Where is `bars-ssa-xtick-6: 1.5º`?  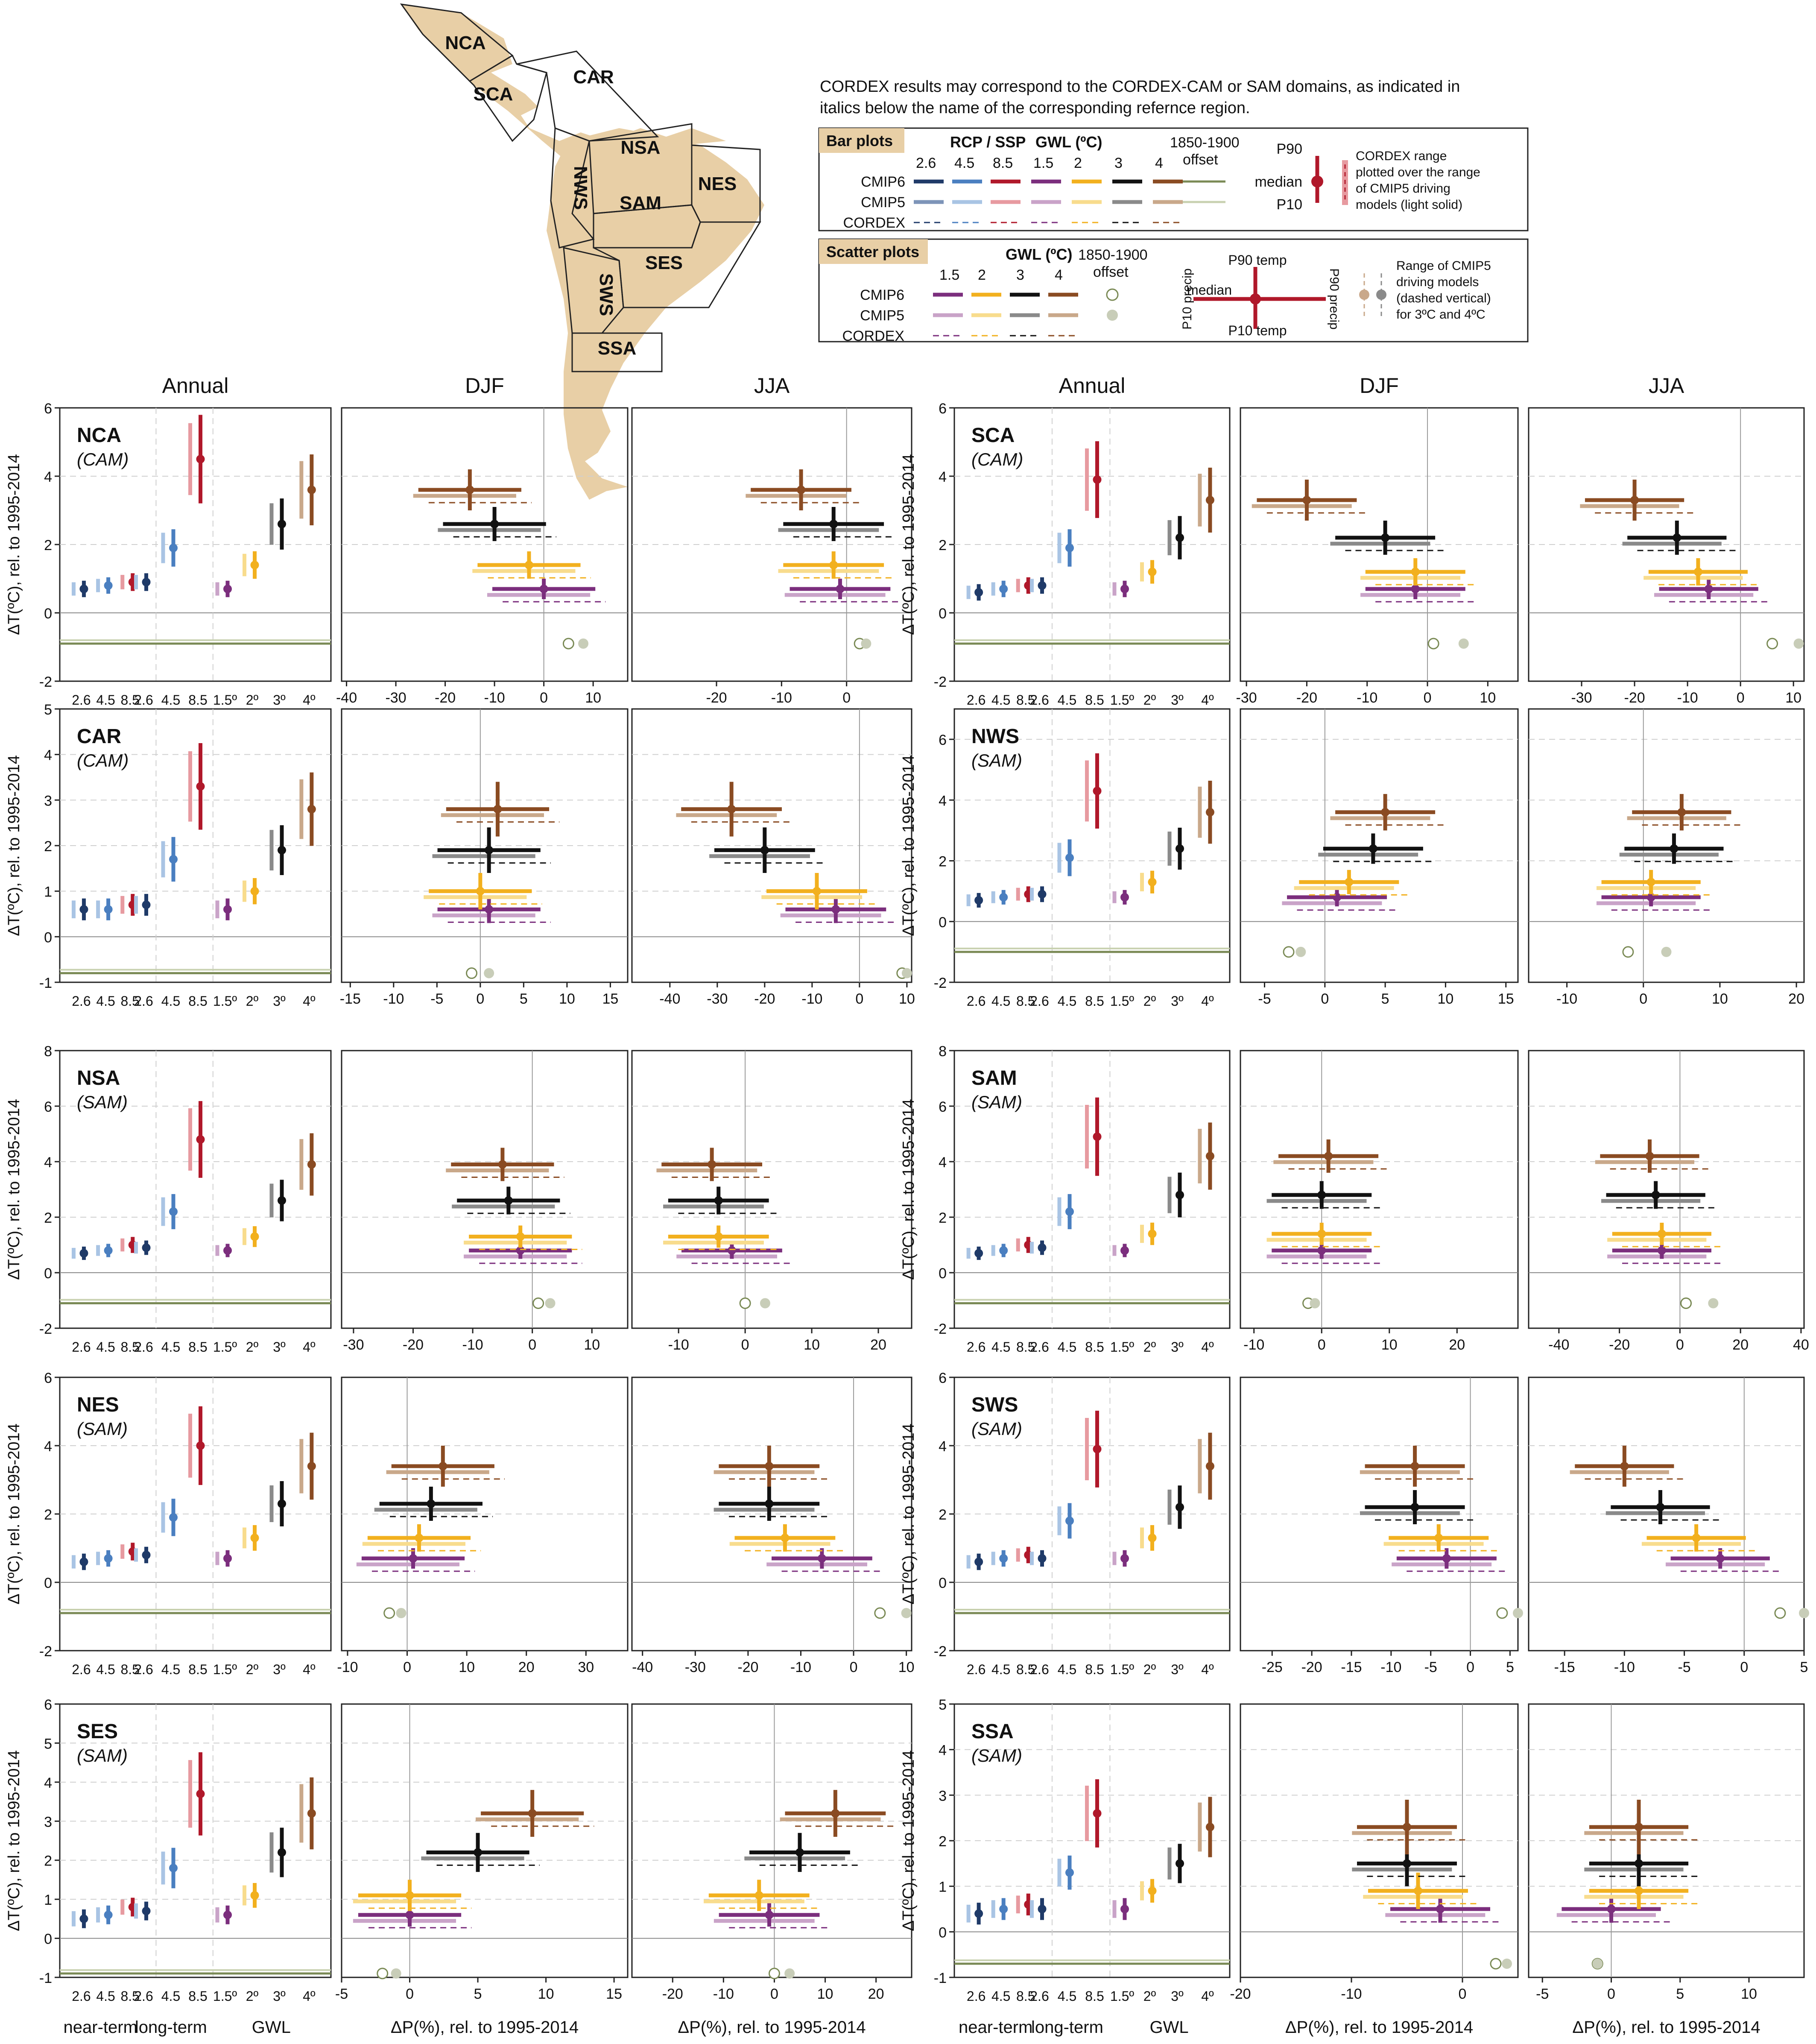
bars-ssa-xtick-6: 1.5º is located at coordinates (1122, 1996).